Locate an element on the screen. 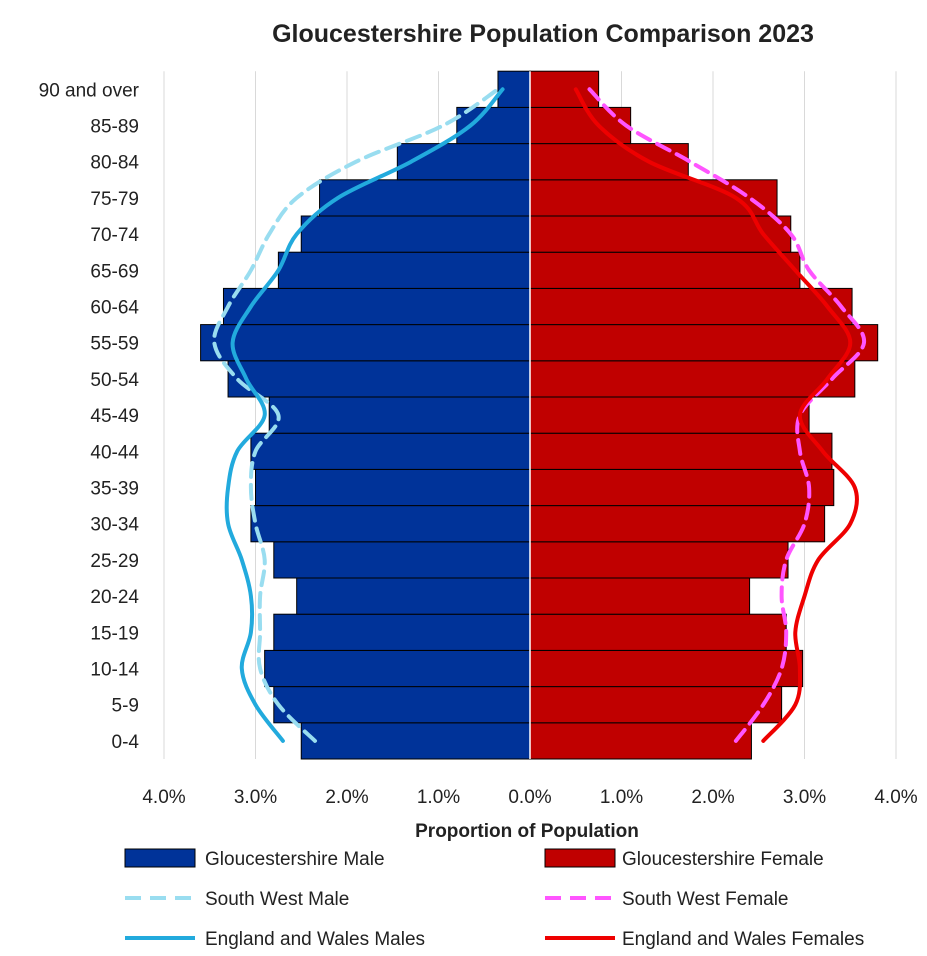 The width and height of the screenshot is (927, 956). legend-label: South West Male is located at coordinates (277, 899).